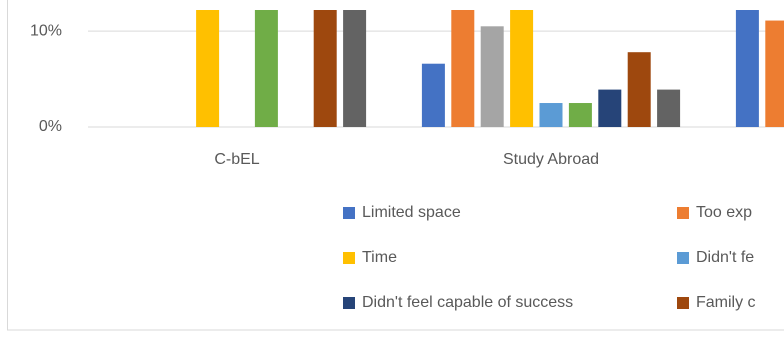 The image size is (784, 337). What do you see at coordinates (46, 30) in the screenshot?
I see `y-tick-label: 10%` at bounding box center [46, 30].